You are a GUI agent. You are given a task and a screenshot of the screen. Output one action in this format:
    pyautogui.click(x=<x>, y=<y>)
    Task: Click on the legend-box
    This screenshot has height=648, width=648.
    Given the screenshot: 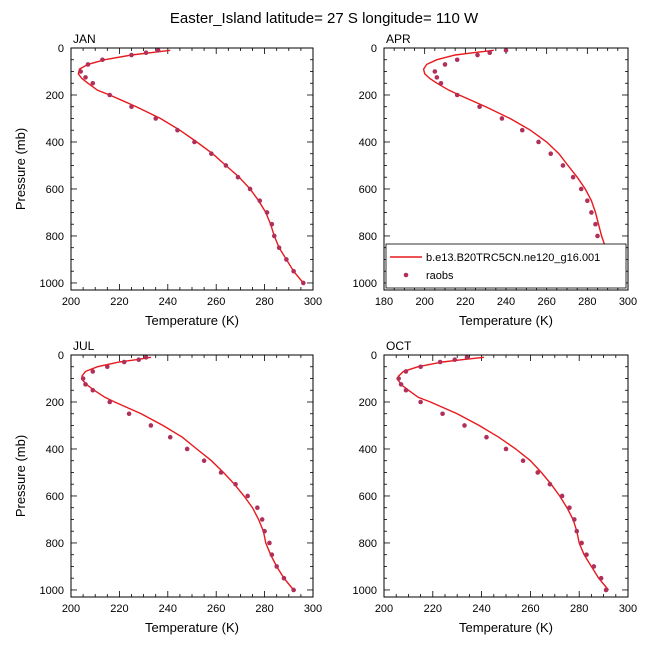 What is the action you would take?
    pyautogui.click(x=506, y=266)
    